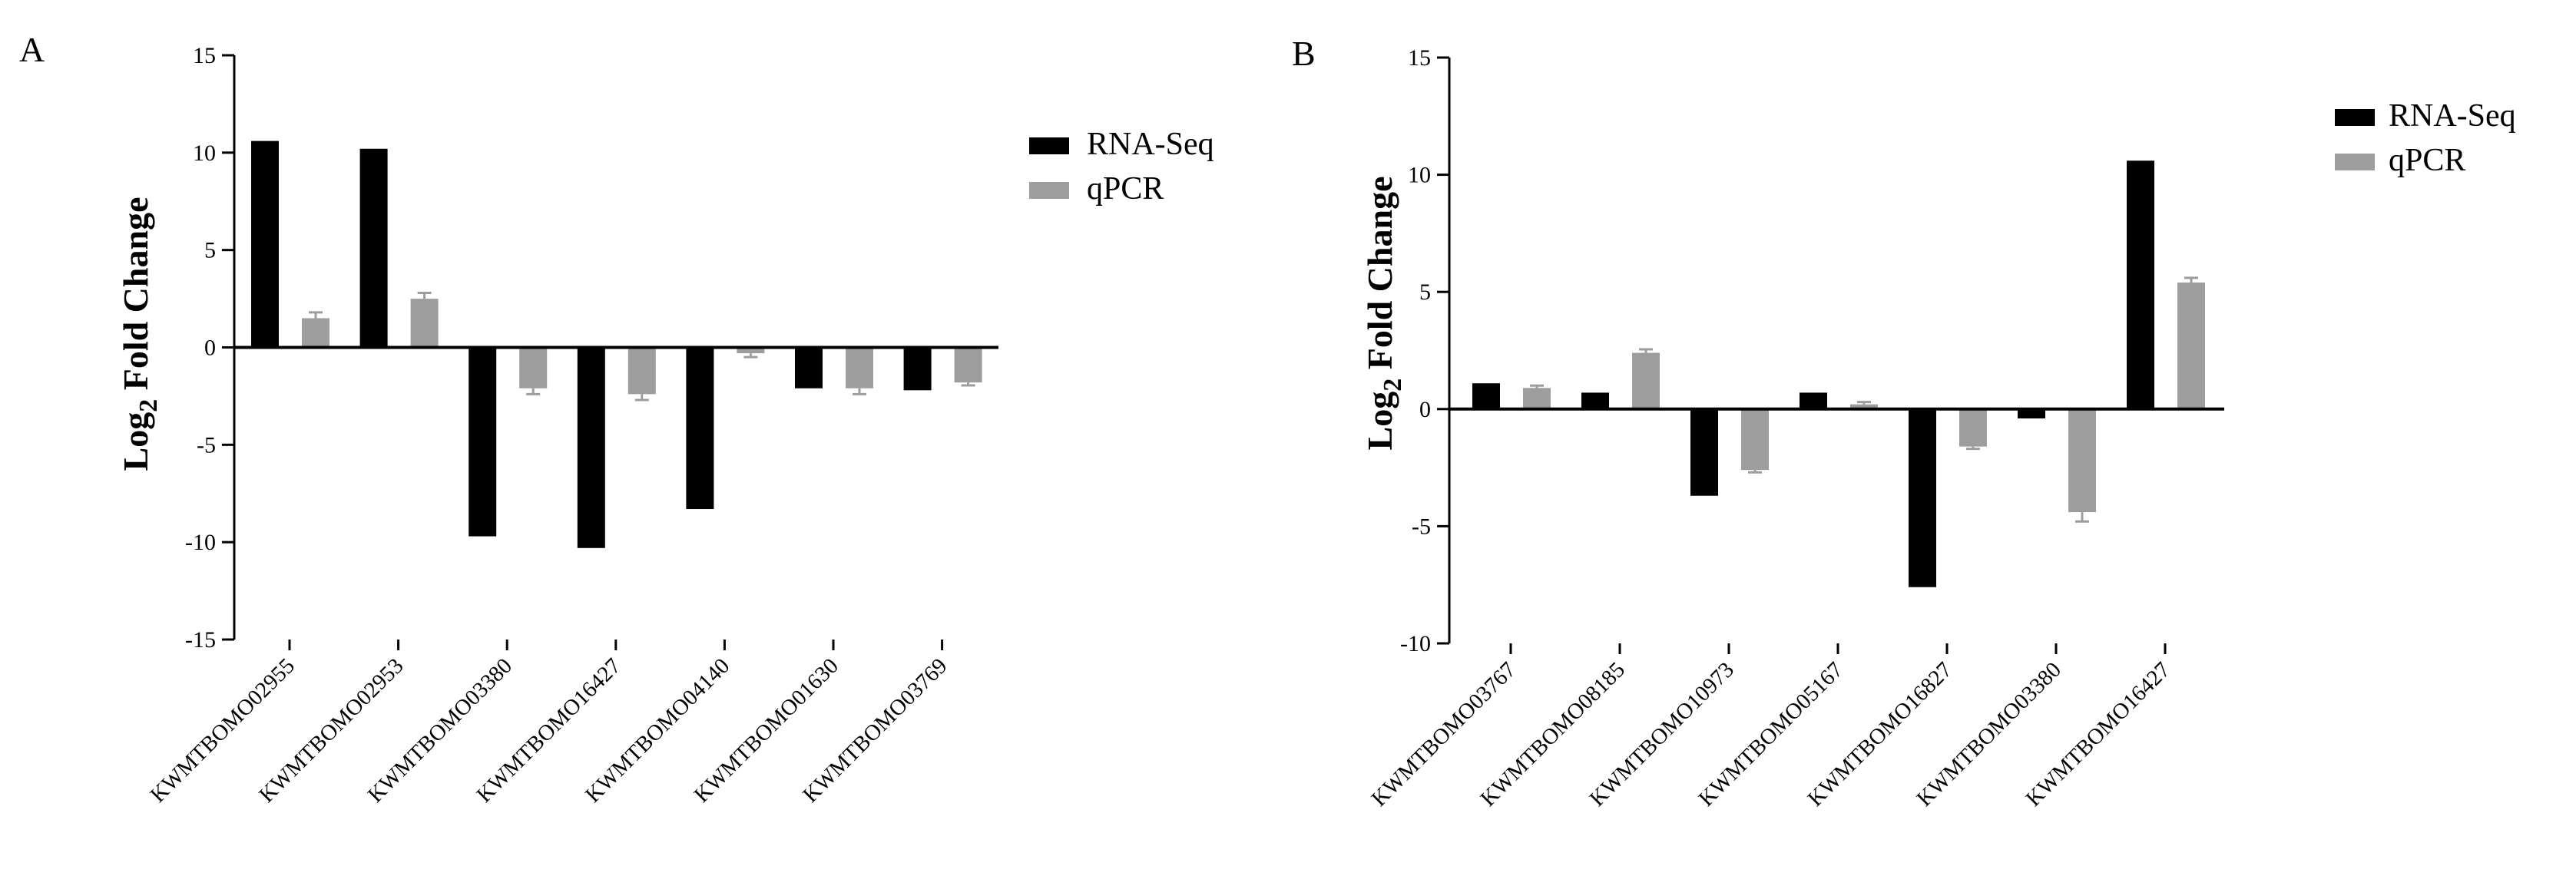 Image resolution: width=2576 pixels, height=876 pixels. What do you see at coordinates (1304, 53) in the screenshot?
I see `panel-label: B` at bounding box center [1304, 53].